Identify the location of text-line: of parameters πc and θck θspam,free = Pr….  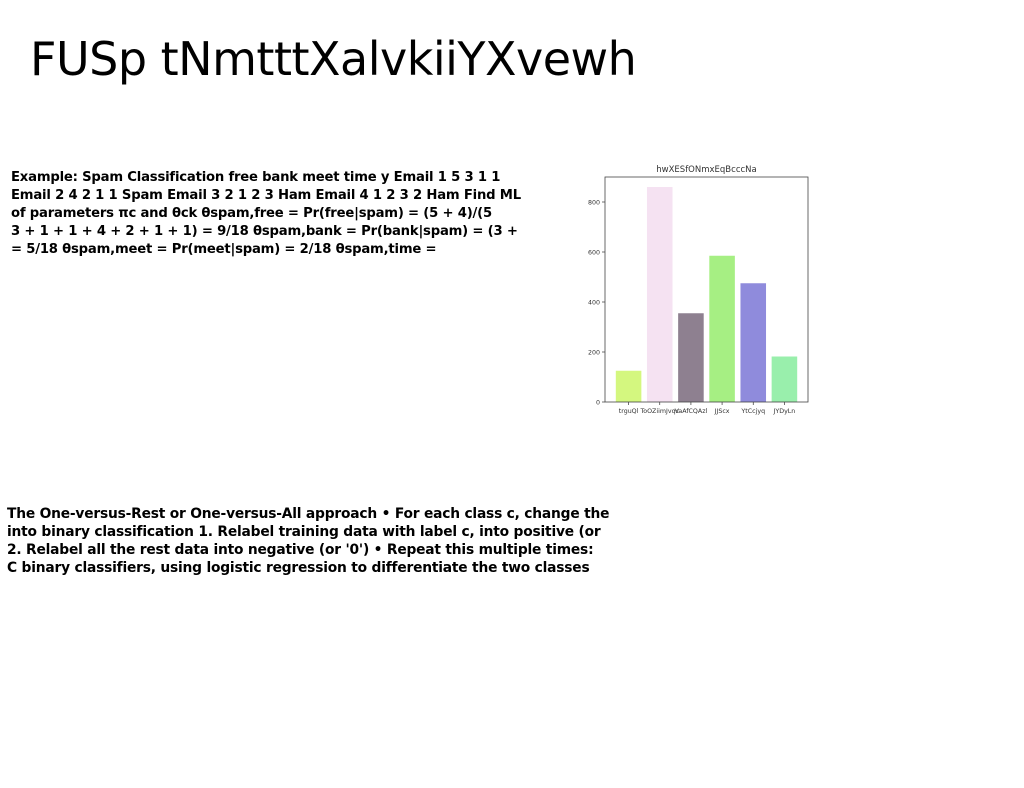
(251, 213).